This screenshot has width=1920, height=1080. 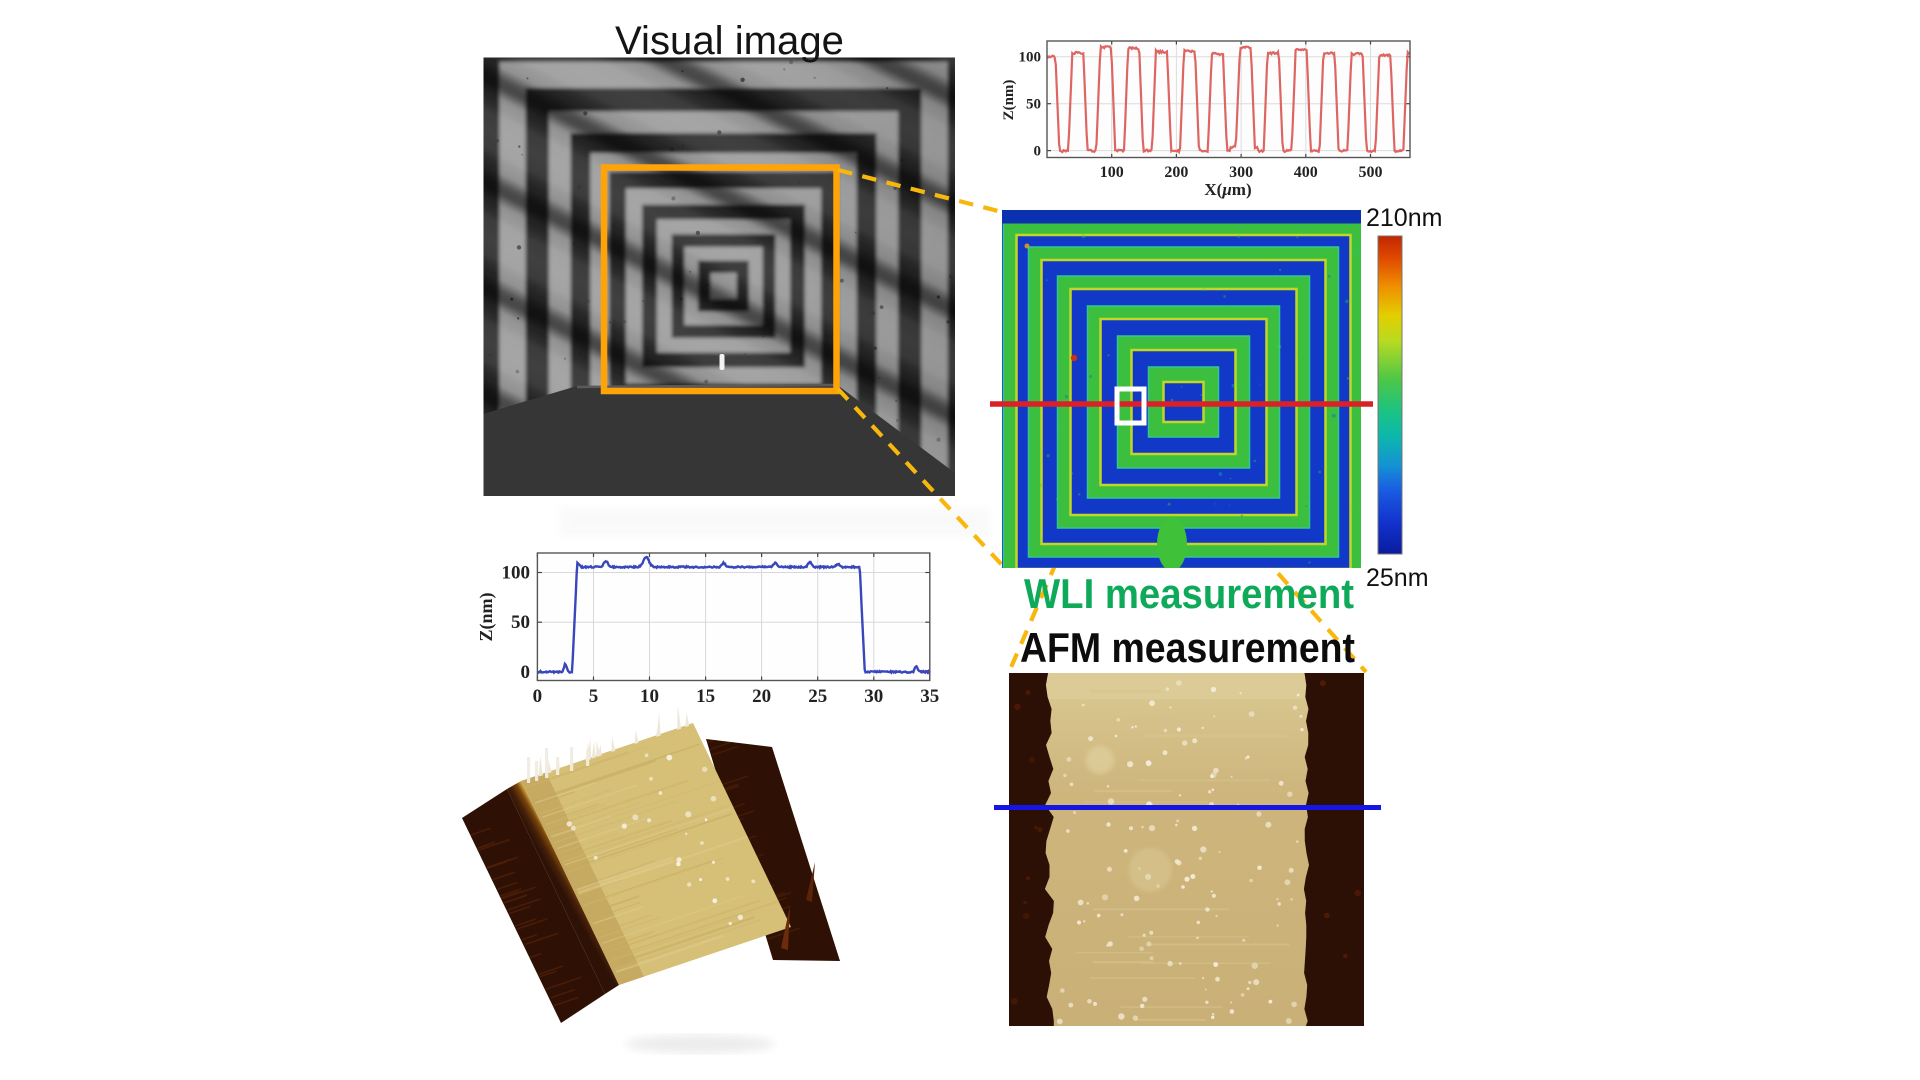 I want to click on svg-text: 30, so click(x=873, y=696).